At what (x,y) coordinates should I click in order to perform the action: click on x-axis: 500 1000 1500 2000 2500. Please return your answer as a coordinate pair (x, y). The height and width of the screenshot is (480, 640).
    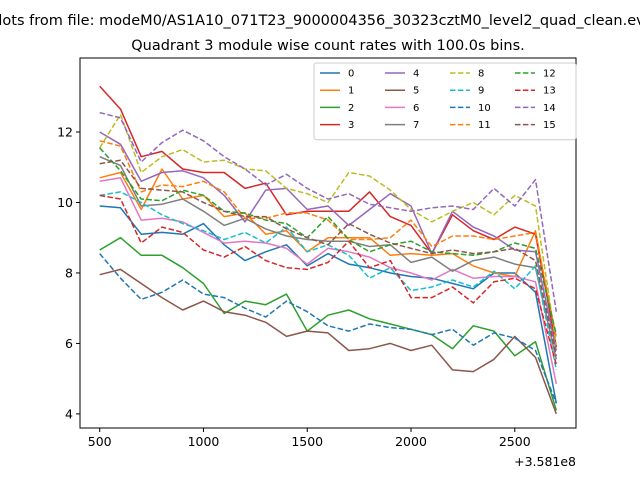
    Looking at the image, I should click on (309, 438).